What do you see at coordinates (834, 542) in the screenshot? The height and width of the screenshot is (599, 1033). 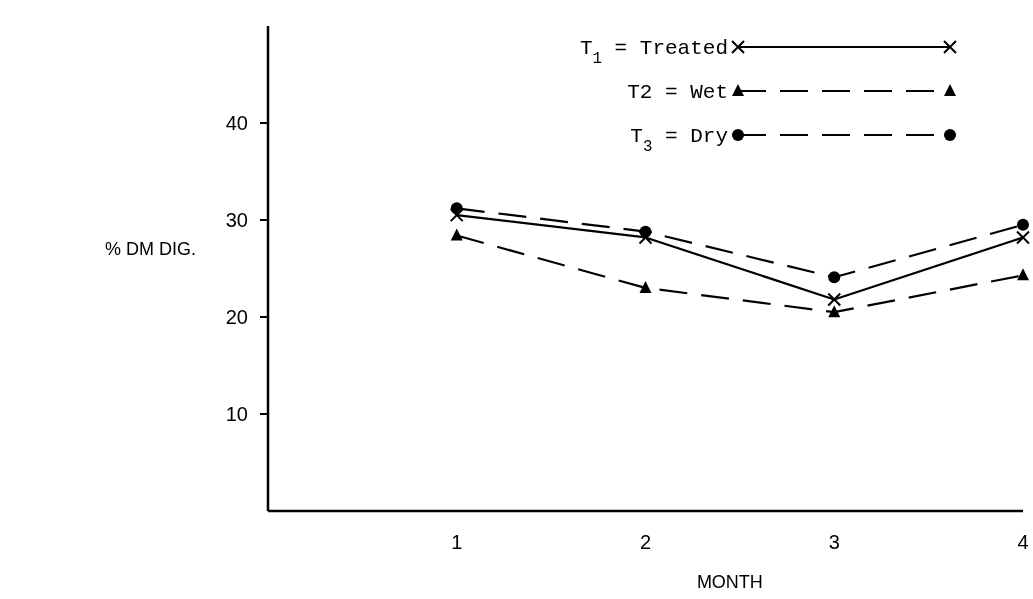 I see `x-tick-label: 3` at bounding box center [834, 542].